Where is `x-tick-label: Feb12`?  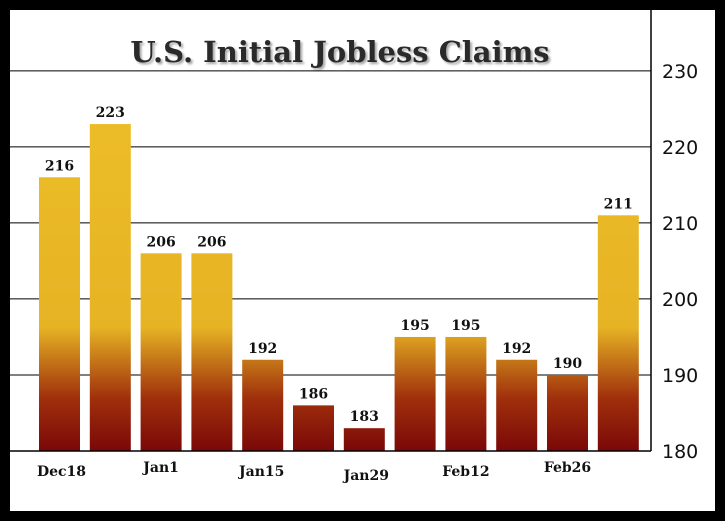 x-tick-label: Feb12 is located at coordinates (465, 472).